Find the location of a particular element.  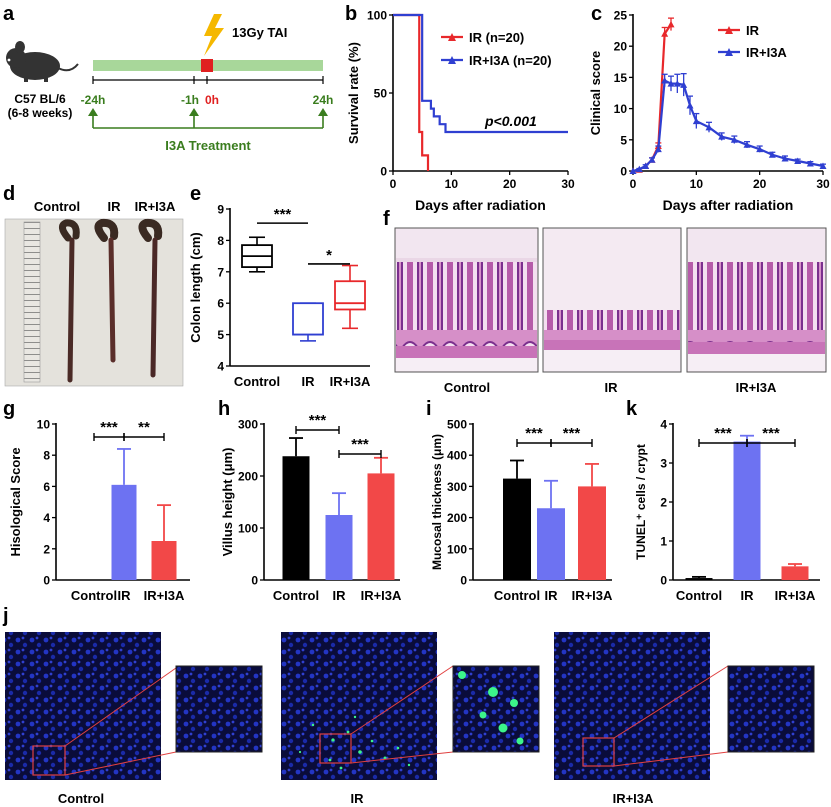

y-tick-label: 200 is located at coordinates (457, 518).